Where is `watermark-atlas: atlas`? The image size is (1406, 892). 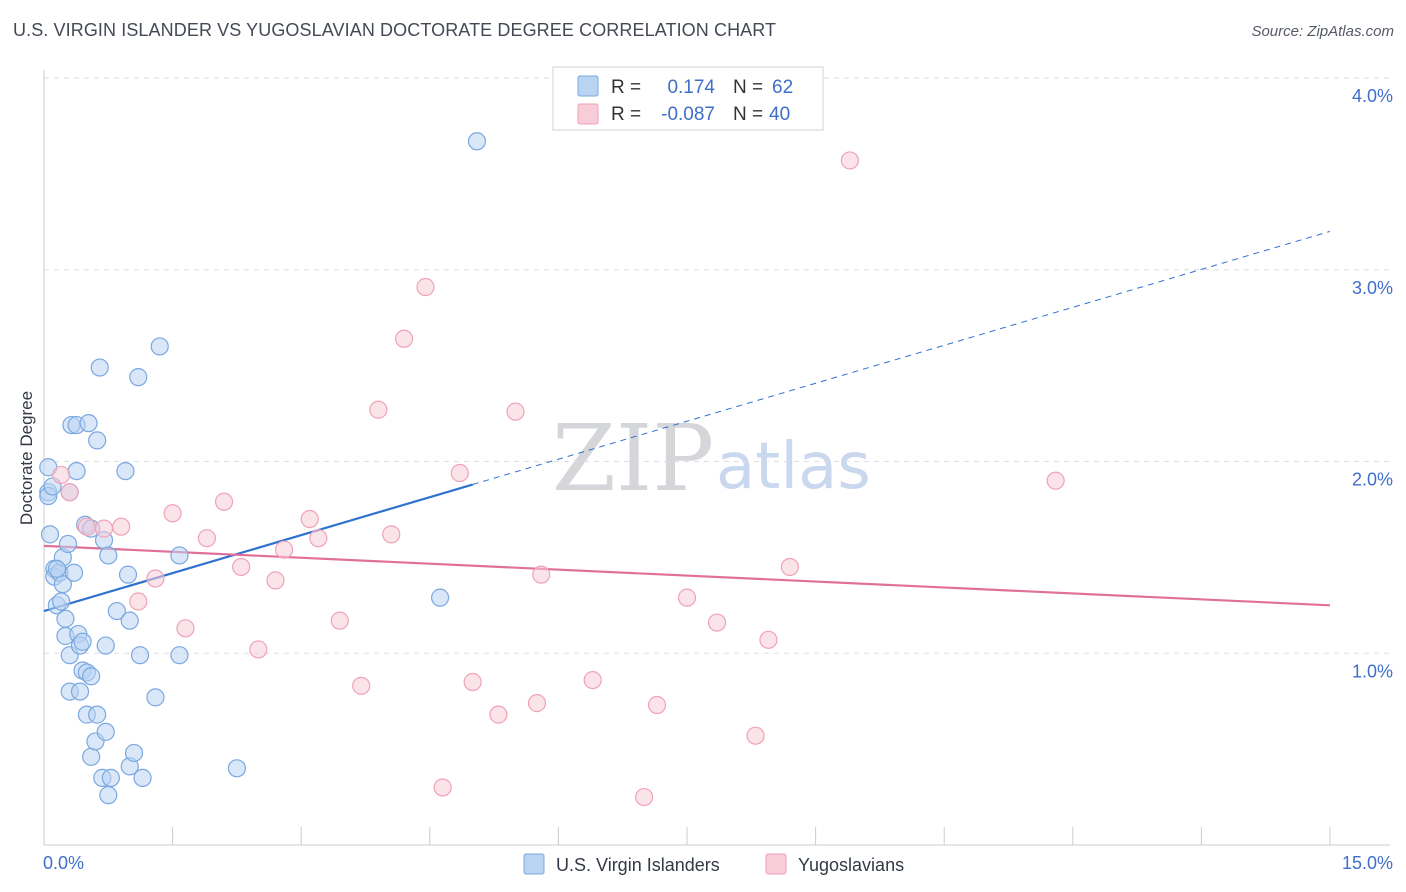
watermark-atlas: atlas is located at coordinates (793, 467).